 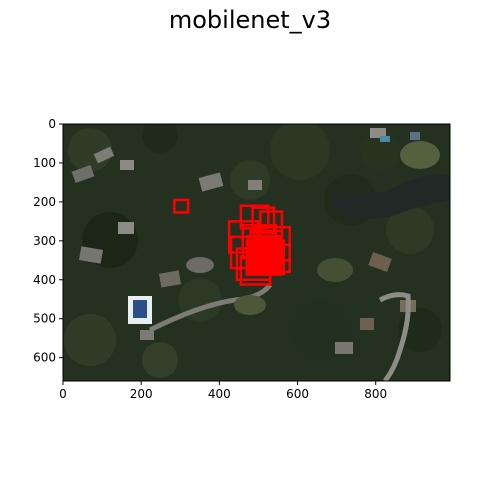 I want to click on figure-title: mobilenet_v3, so click(x=250, y=20).